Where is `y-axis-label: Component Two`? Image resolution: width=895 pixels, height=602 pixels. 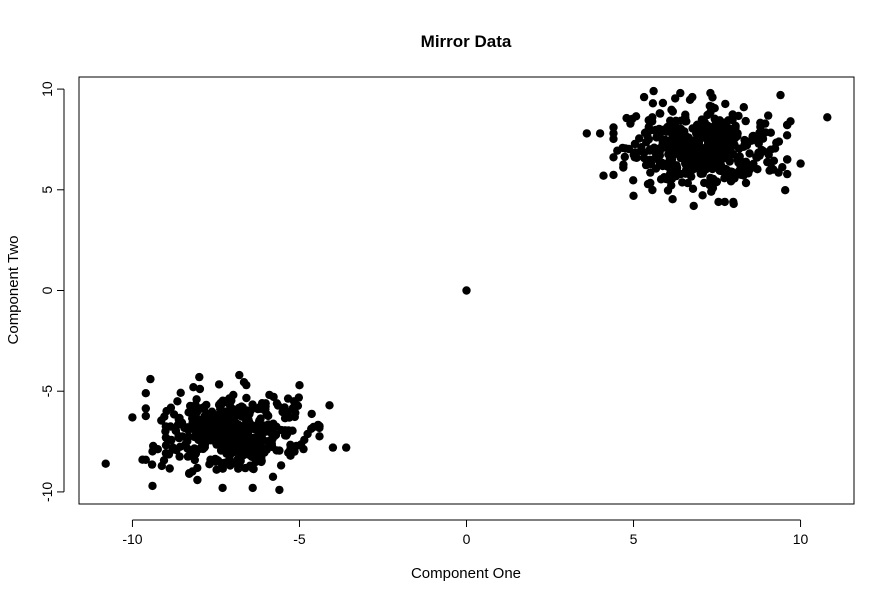
y-axis-label: Component Two is located at coordinates (13, 290).